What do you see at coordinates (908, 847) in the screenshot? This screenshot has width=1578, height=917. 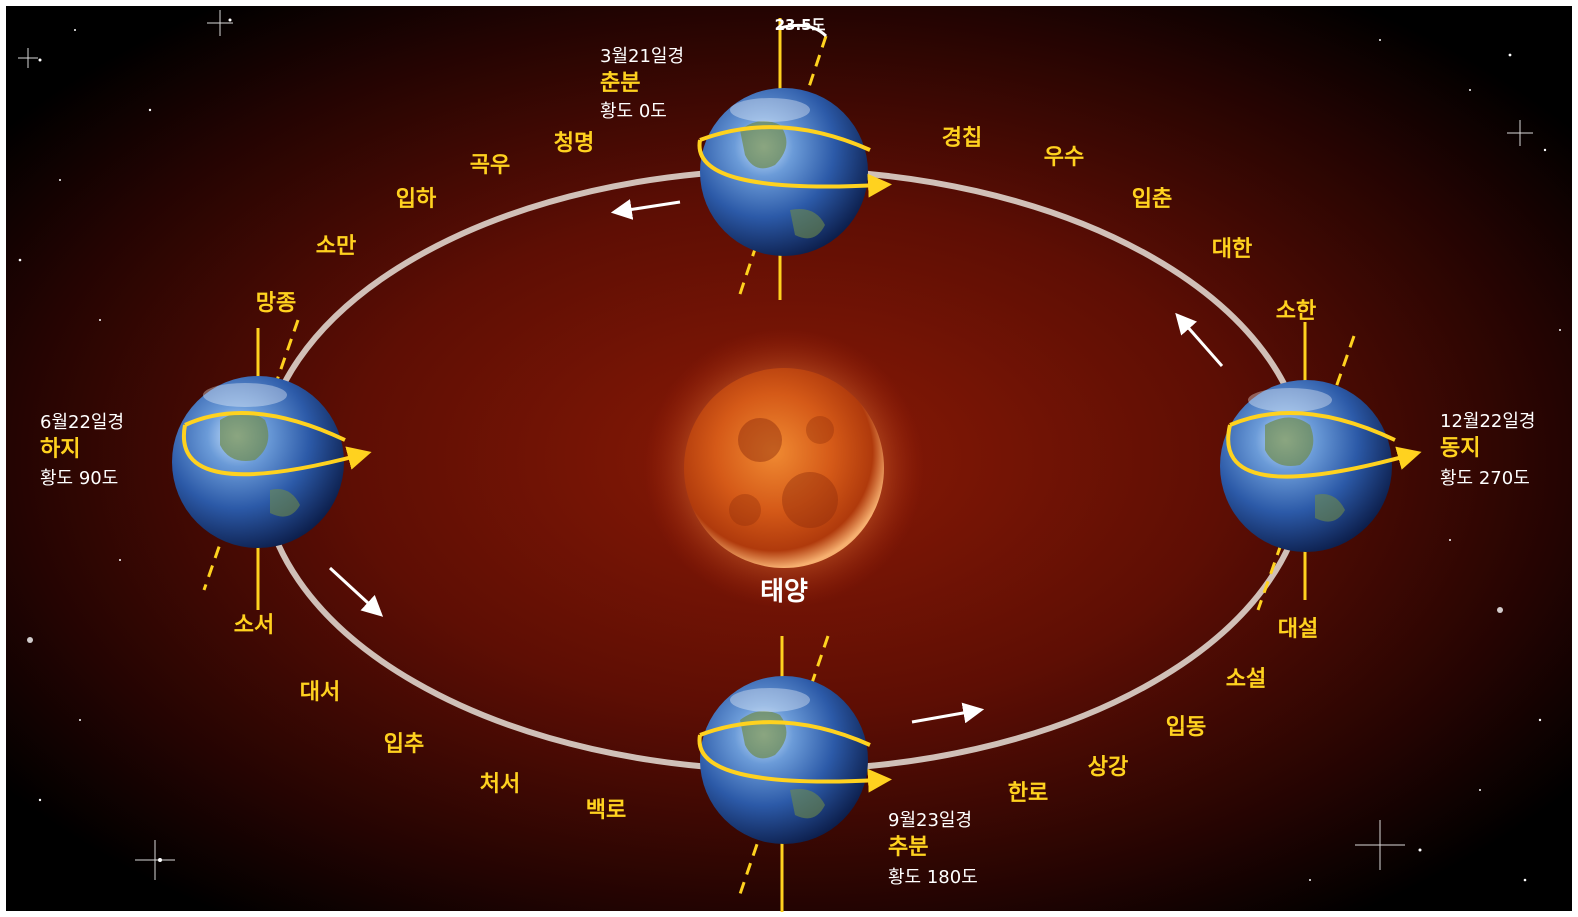 I see `season-name: 추분` at bounding box center [908, 847].